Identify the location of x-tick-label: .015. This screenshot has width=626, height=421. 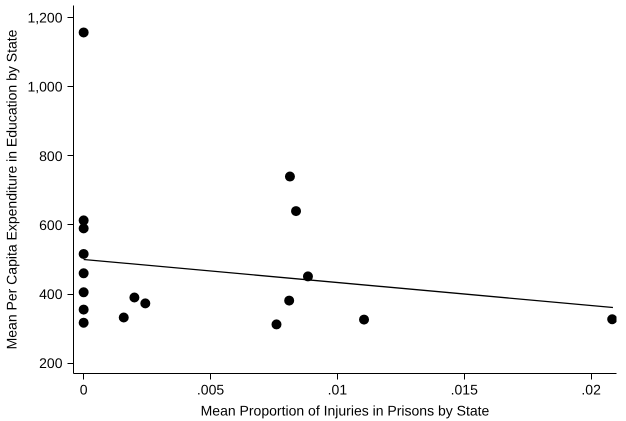
(464, 390).